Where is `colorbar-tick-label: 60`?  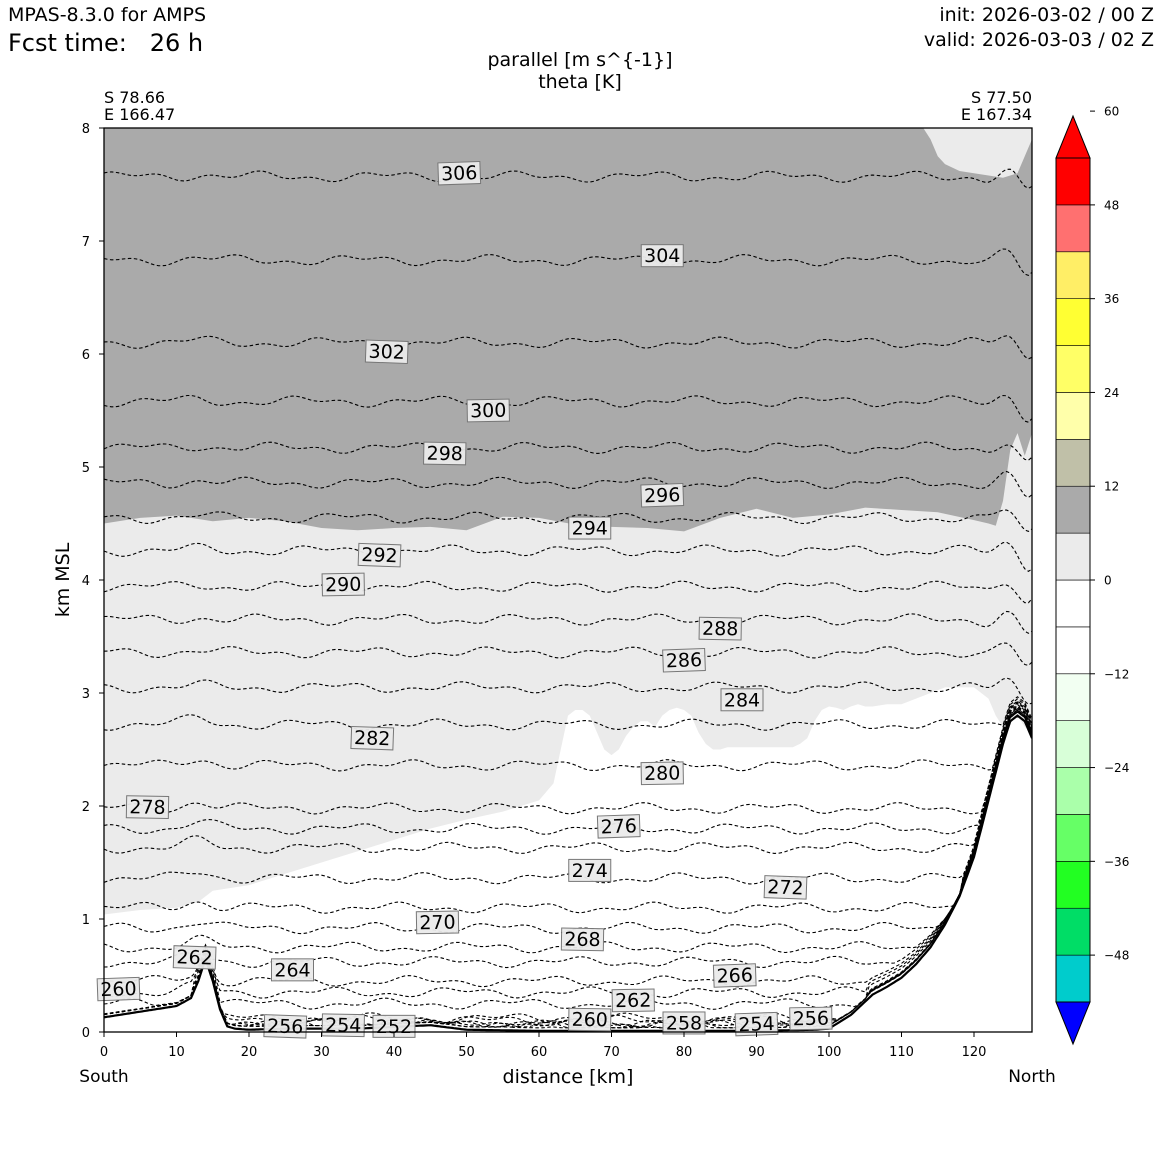
colorbar-tick-label: 60 is located at coordinates (1111, 112).